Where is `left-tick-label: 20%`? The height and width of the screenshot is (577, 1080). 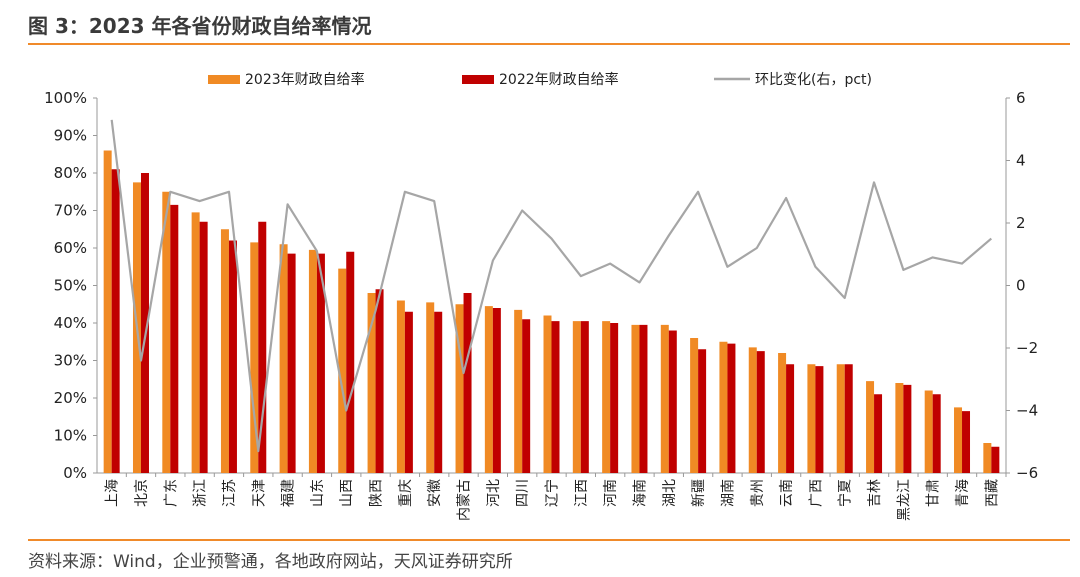 left-tick-label: 20% is located at coordinates (70, 398).